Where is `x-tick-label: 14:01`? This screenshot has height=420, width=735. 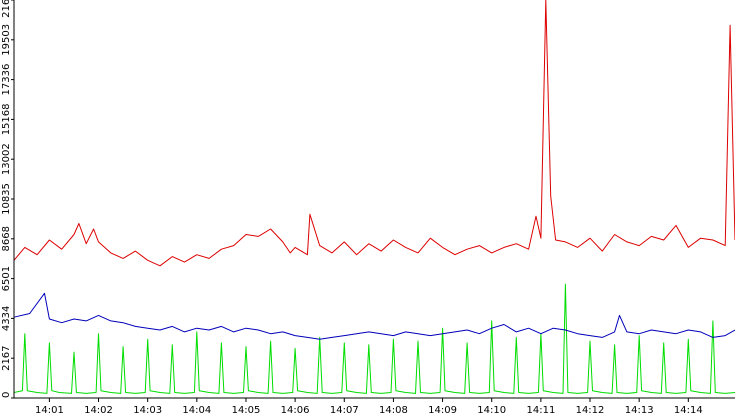
x-tick-label: 14:01 is located at coordinates (49, 410).